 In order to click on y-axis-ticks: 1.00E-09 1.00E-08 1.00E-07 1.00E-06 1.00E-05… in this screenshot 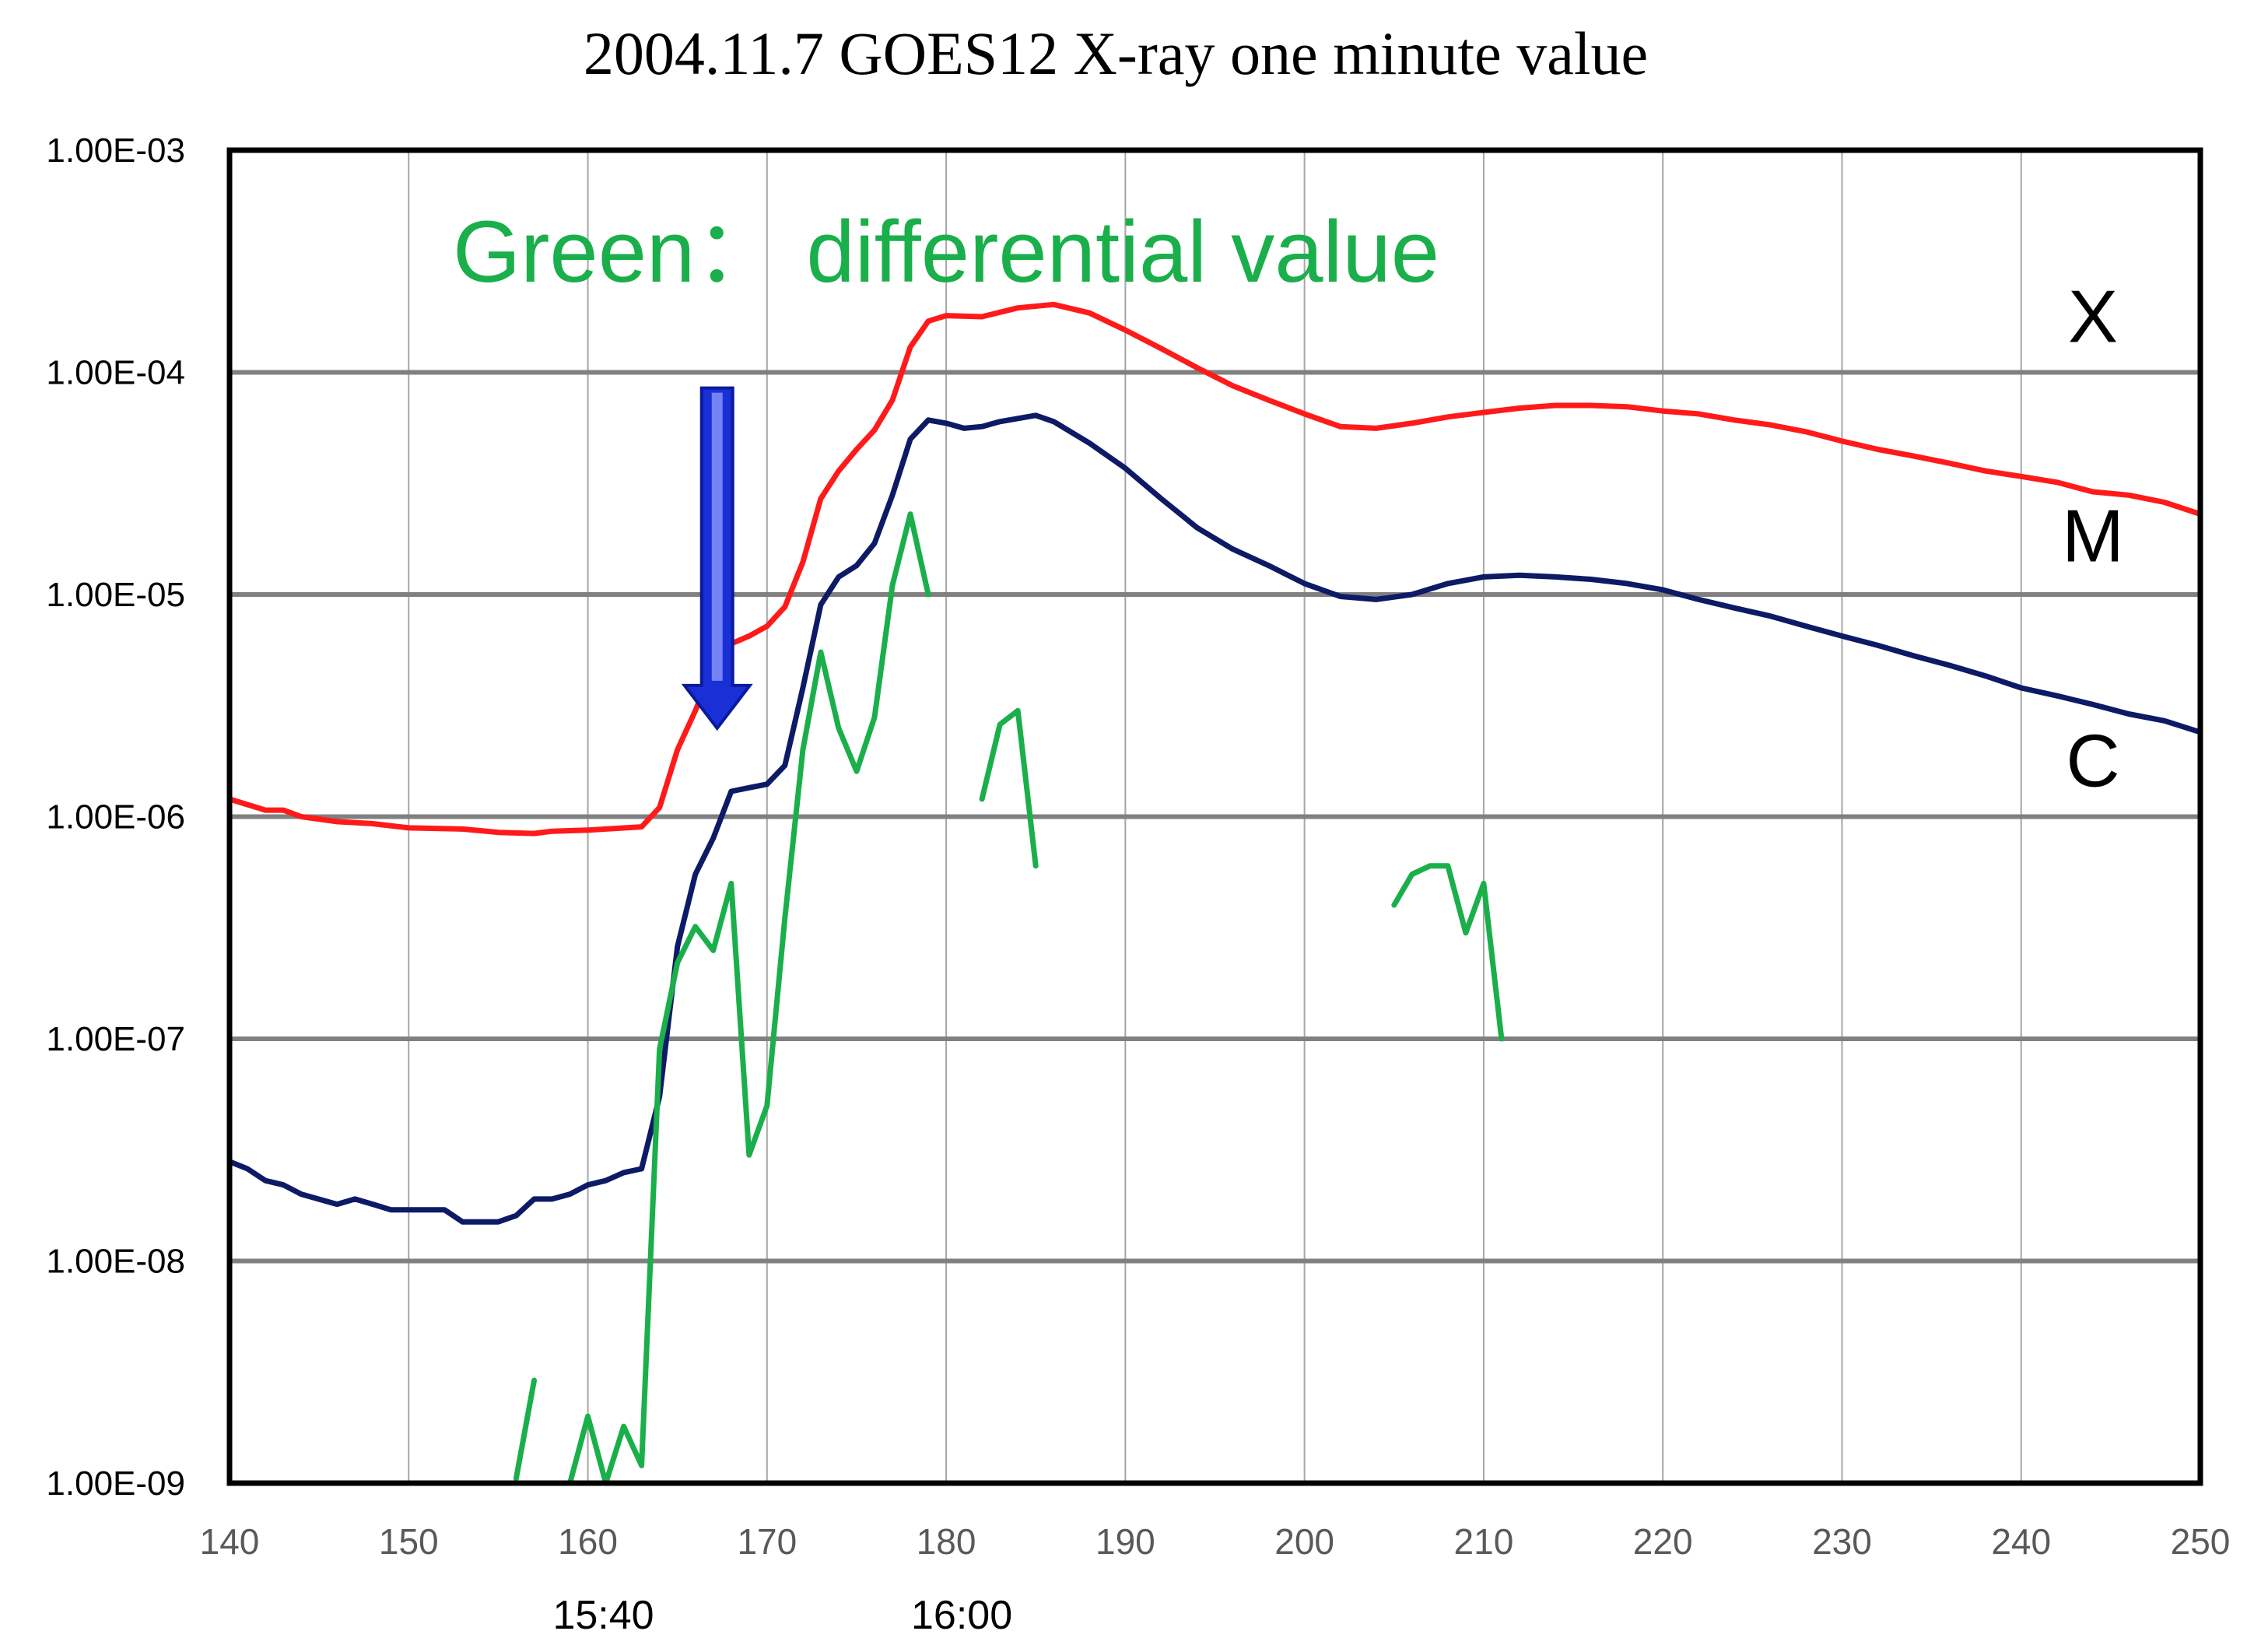, I will do `click(116, 818)`.